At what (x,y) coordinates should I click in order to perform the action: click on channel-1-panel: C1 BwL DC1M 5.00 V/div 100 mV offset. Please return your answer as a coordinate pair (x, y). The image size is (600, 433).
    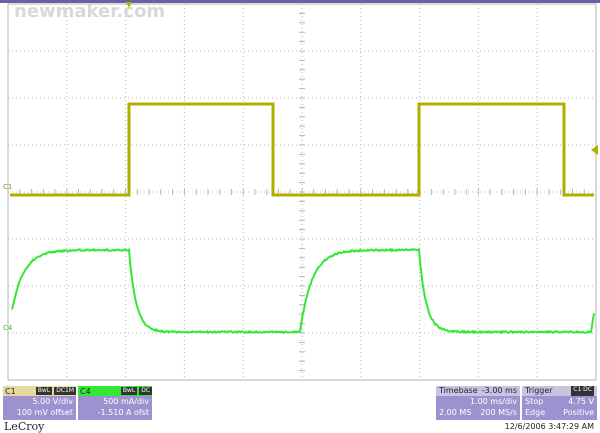
    Looking at the image, I should click on (39, 403).